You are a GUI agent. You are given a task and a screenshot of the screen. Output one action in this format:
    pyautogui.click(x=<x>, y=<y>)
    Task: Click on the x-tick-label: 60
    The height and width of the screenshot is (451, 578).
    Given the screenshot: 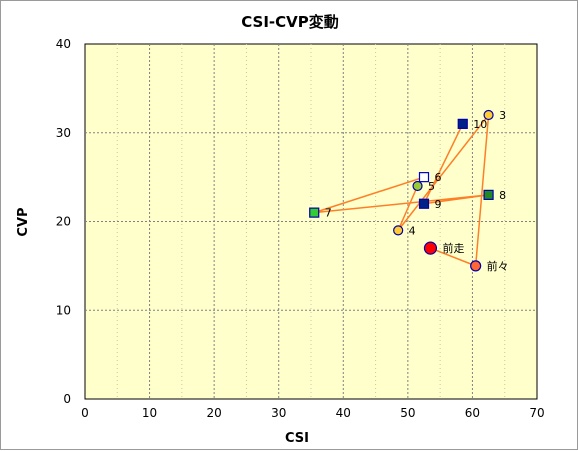 What is the action you would take?
    pyautogui.click(x=472, y=413)
    